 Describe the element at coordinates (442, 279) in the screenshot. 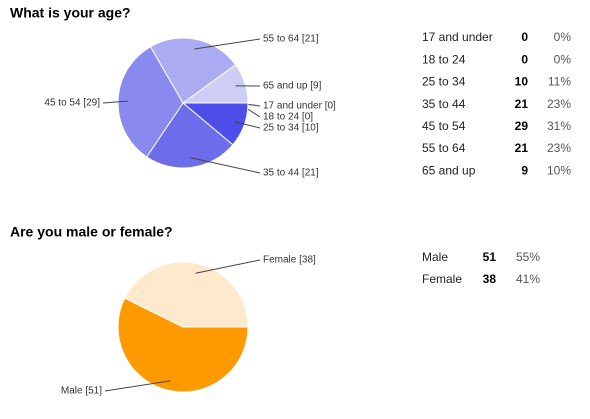

I see `table-category: Female` at that location.